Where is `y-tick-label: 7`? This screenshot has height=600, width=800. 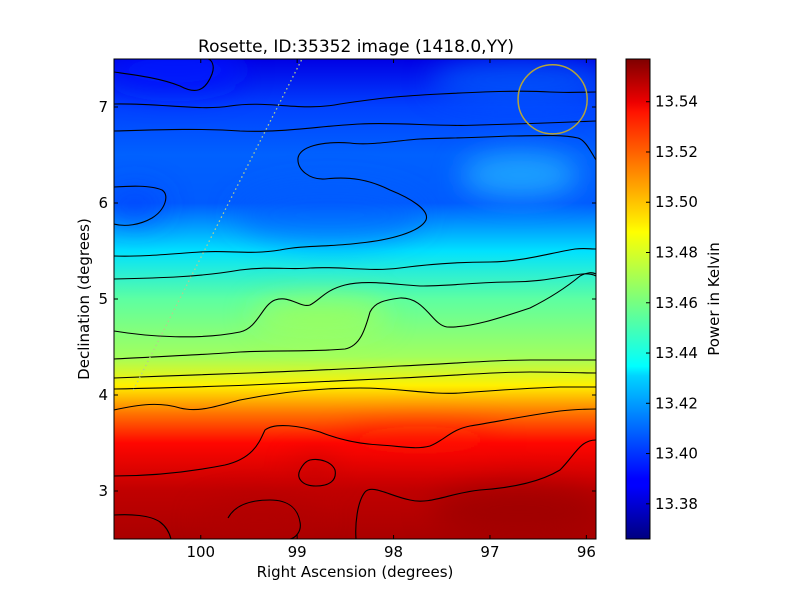 y-tick-label: 7 is located at coordinates (103, 107).